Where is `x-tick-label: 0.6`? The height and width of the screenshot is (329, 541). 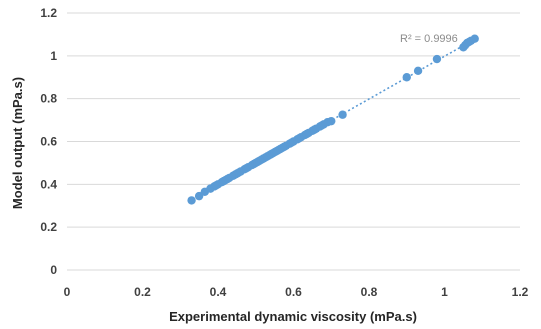
x-tick-label: 0.6 is located at coordinates (293, 292).